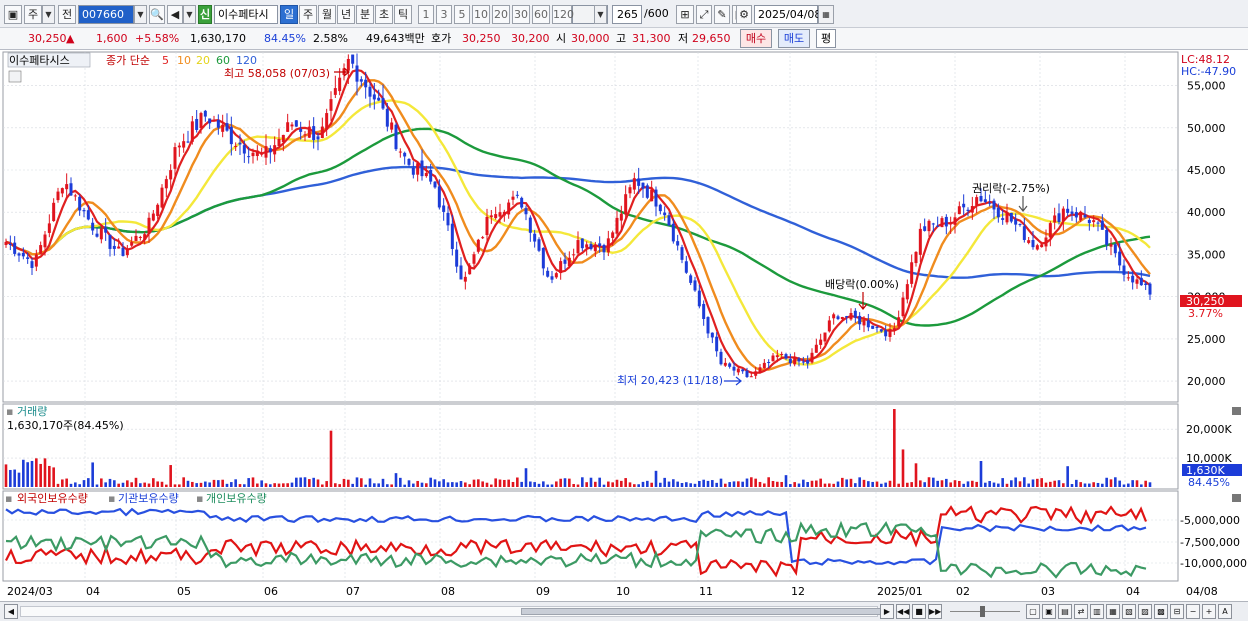  What do you see at coordinates (48, 14) in the screenshot?
I see `period-dropdown-icon: ▼` at bounding box center [48, 14].